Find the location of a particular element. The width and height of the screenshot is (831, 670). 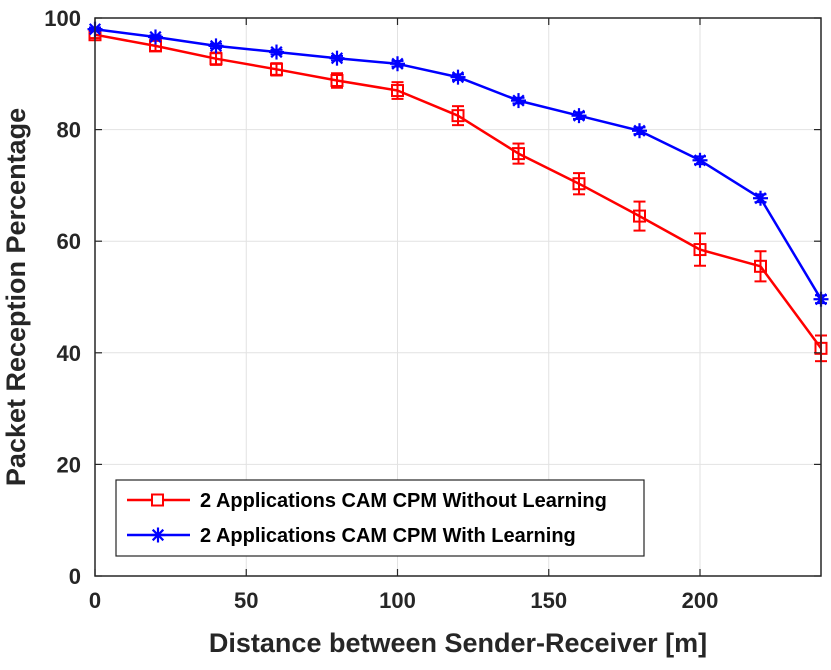

x-tick-label: 100 is located at coordinates (397, 600).